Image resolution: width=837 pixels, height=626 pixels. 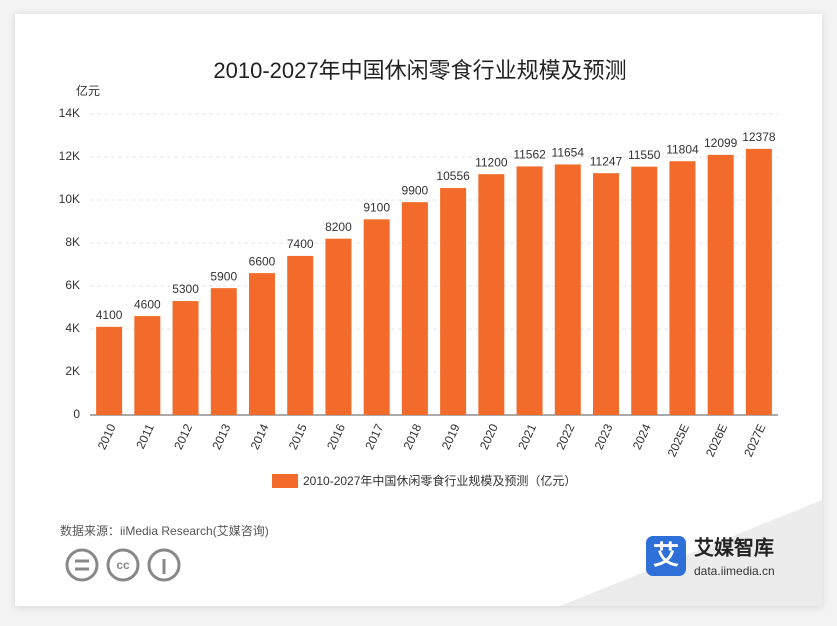 I want to click on legend-label: 2010-2027年中国休闲零食行业规模及预测（亿元）, so click(x=439, y=480).